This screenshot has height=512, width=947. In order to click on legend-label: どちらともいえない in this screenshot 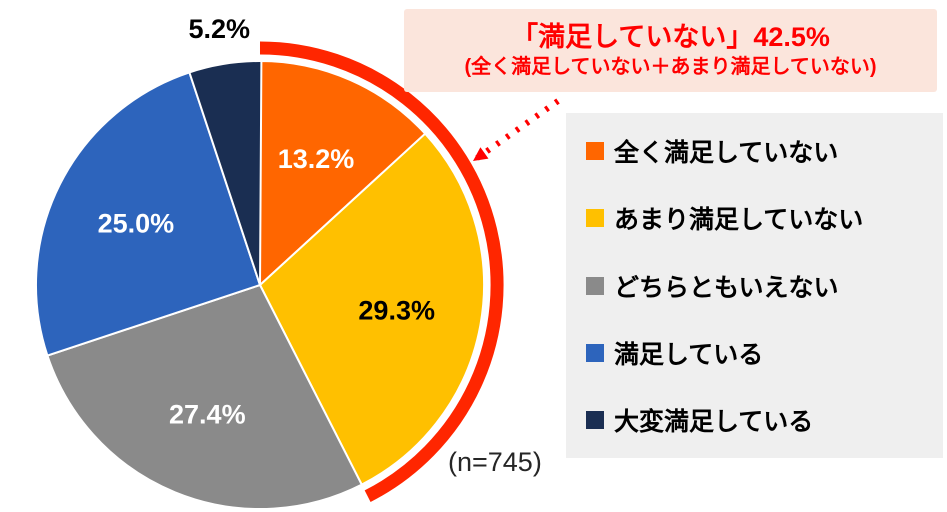, I will do `click(726, 287)`.